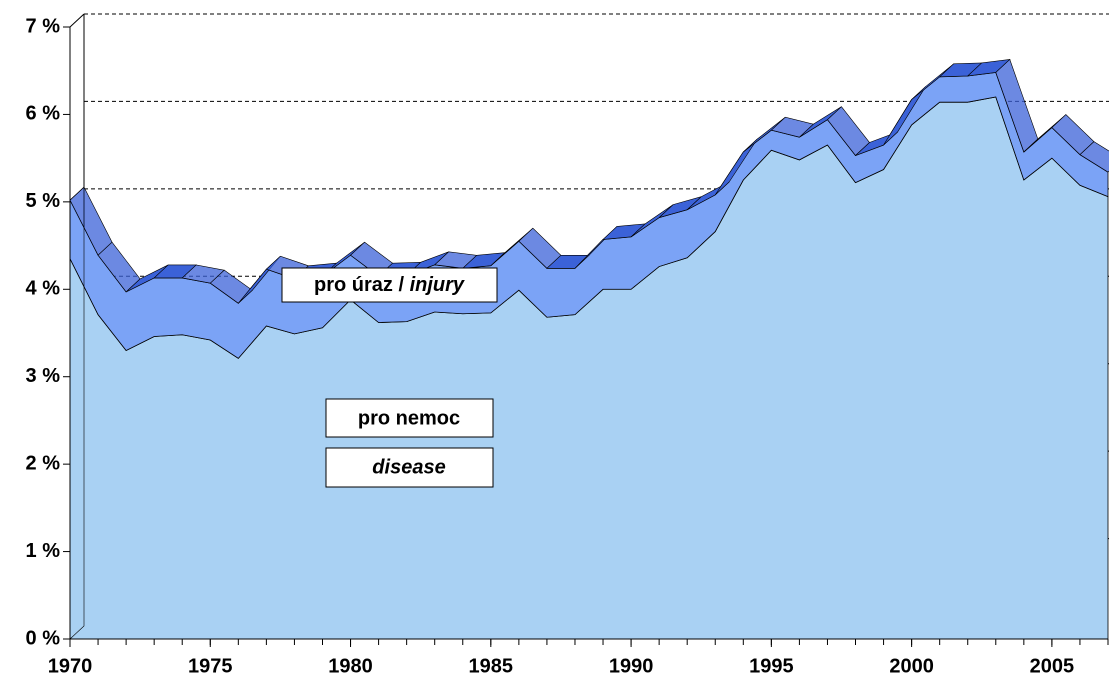 This screenshot has height=684, width=1109. What do you see at coordinates (70, 666) in the screenshot?
I see `x-tick-label: 1970` at bounding box center [70, 666].